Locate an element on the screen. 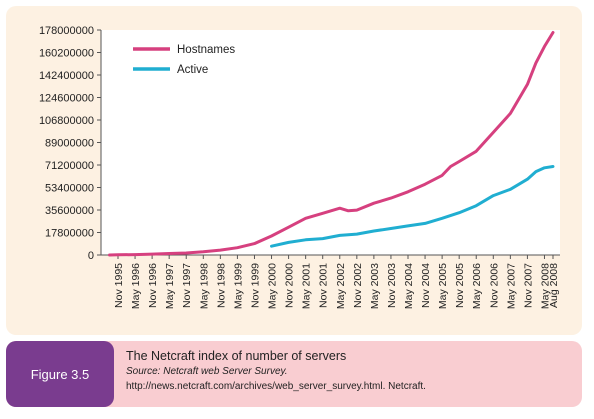  x-tick-label: Nov 1995 is located at coordinates (119, 285).